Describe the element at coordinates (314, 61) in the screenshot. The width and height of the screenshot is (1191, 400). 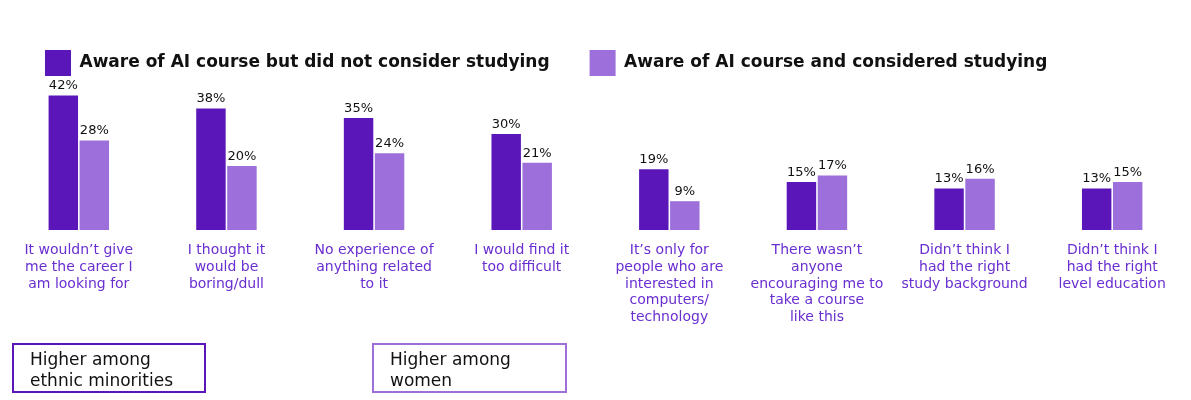
I see `legend-label: Aware of AI course but did not consider studying` at that location.